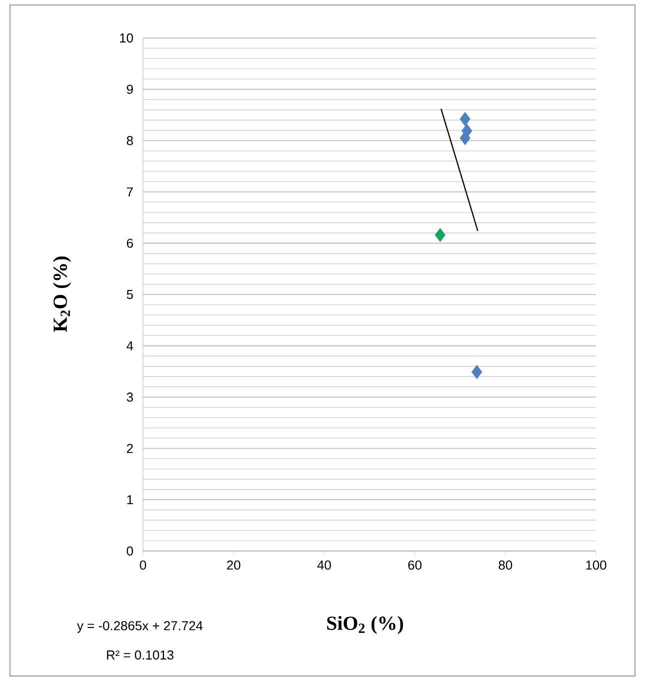  Describe the element at coordinates (130, 345) in the screenshot. I see `y-tick-label: 4` at that location.